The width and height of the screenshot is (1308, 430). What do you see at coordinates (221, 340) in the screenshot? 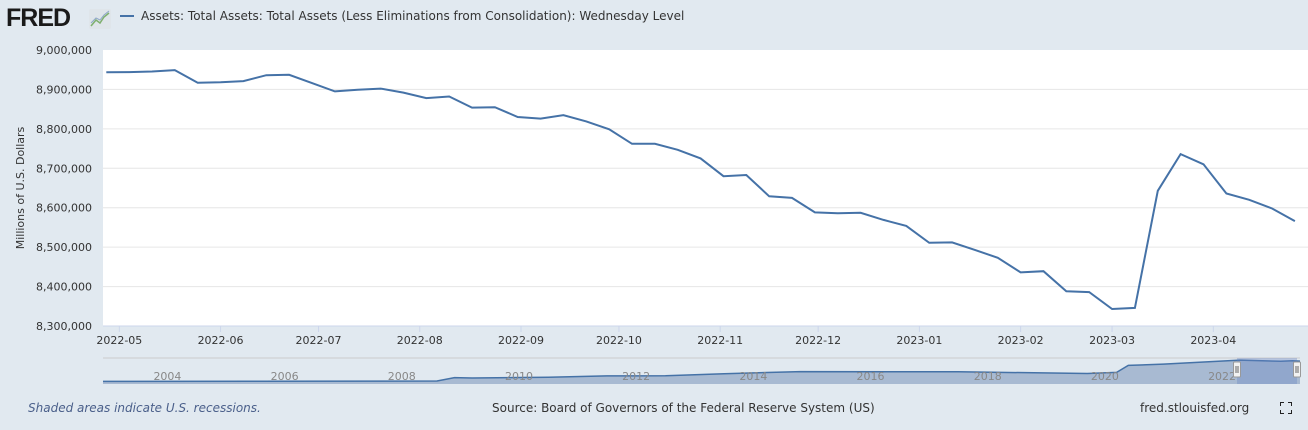
I see `x-tick-label: 2022-06` at bounding box center [221, 340].